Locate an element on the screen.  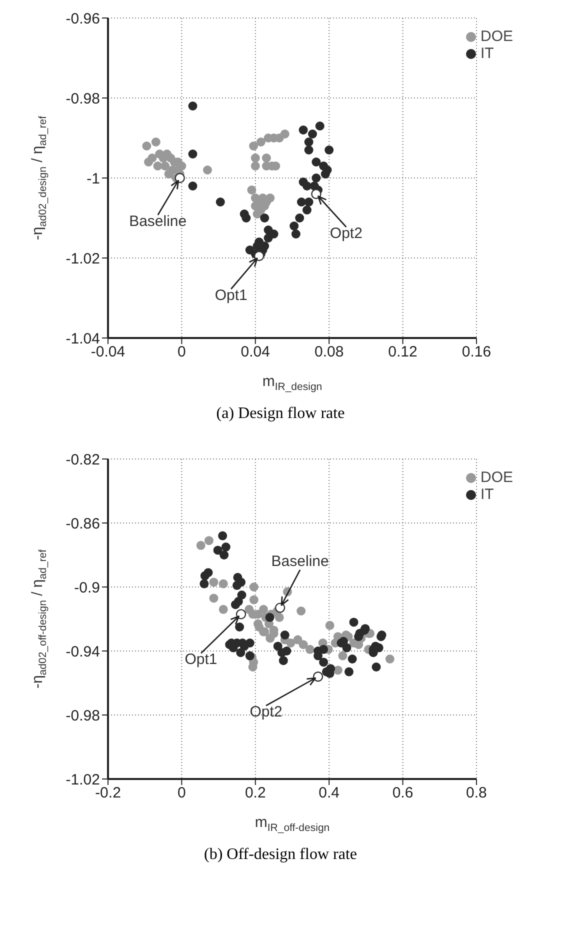
x-tick-label: 0.4 is located at coordinates (329, 793).